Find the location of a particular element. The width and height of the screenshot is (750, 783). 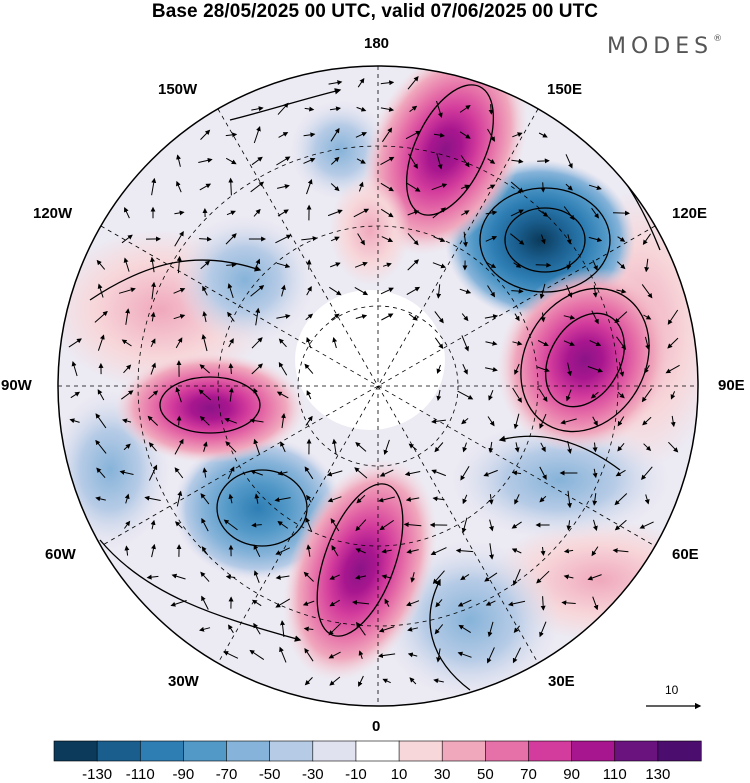

colorbar-tick-label: -30 is located at coordinates (312, 774).